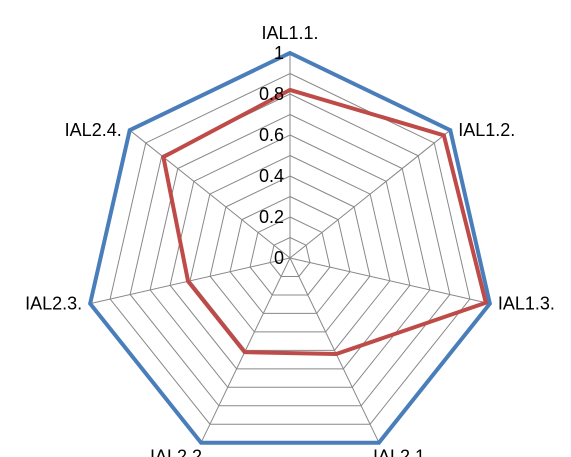 The width and height of the screenshot is (571, 457). Describe the element at coordinates (486, 130) in the screenshot. I see `axis-label: IAL1.2.` at that location.